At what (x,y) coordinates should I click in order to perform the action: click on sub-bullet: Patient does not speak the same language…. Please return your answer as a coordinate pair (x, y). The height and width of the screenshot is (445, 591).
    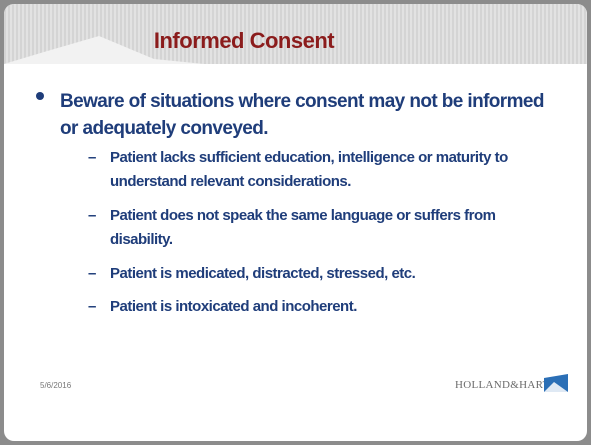
    Looking at the image, I should click on (303, 227).